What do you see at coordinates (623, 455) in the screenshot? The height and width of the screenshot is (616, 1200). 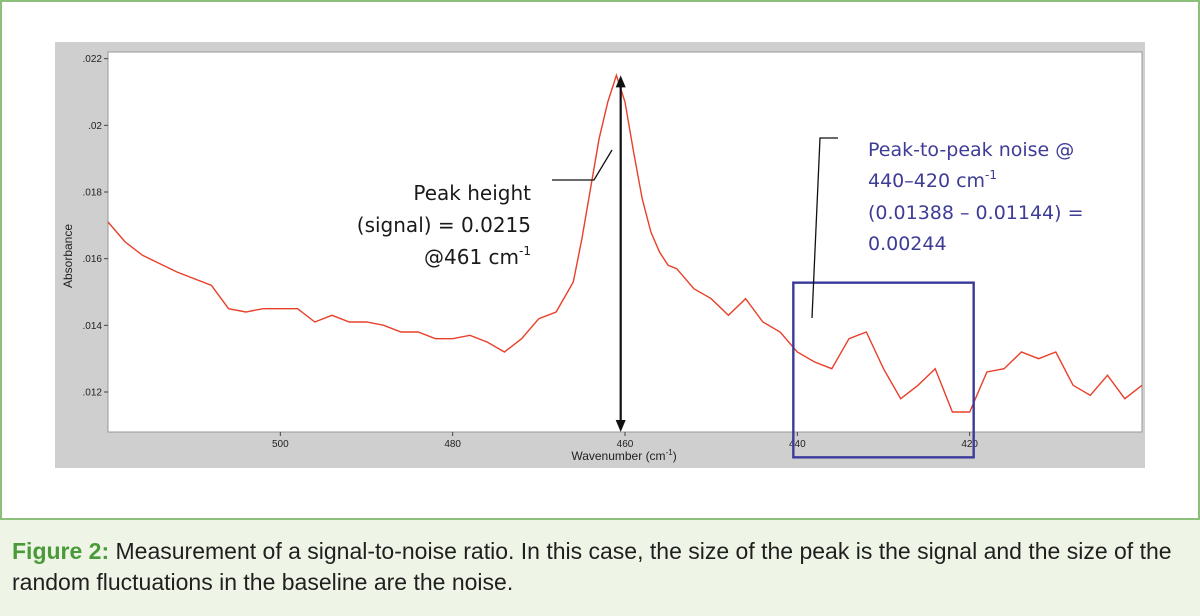 I see `x-axis-title: Wavenumber (cm-1)` at bounding box center [623, 455].